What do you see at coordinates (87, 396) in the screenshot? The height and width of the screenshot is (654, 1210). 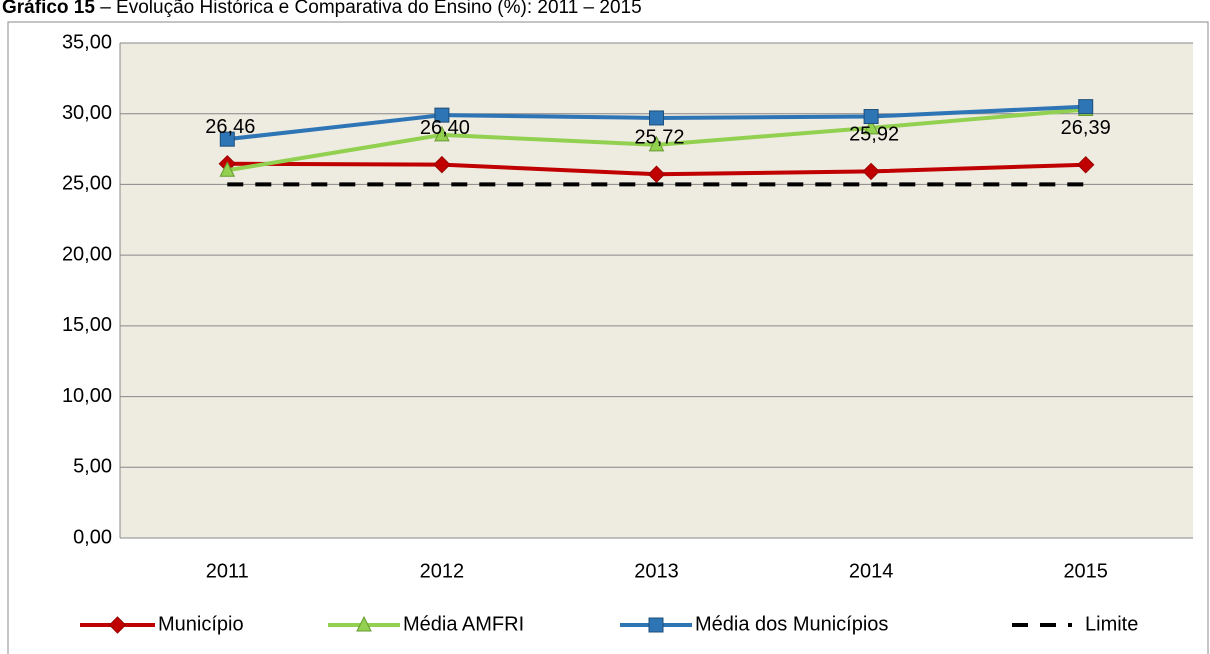 I see `y-tick-label: 10,00` at bounding box center [87, 396].